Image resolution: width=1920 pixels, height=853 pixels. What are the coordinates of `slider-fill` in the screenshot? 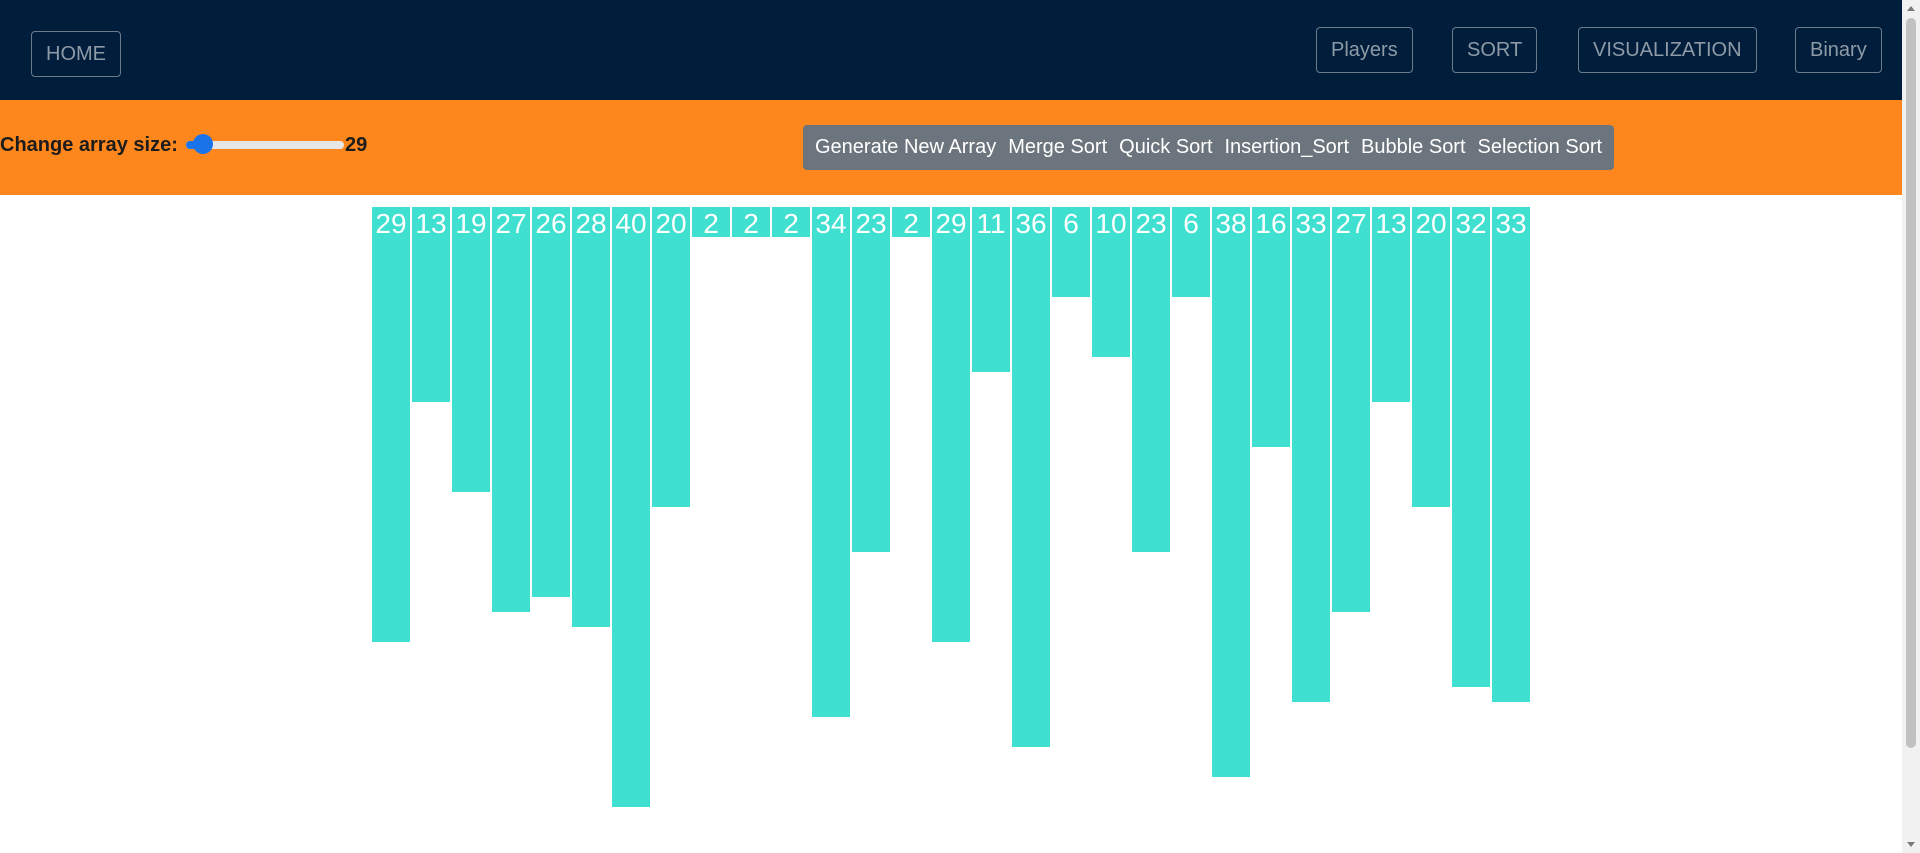 It's located at (192, 145).